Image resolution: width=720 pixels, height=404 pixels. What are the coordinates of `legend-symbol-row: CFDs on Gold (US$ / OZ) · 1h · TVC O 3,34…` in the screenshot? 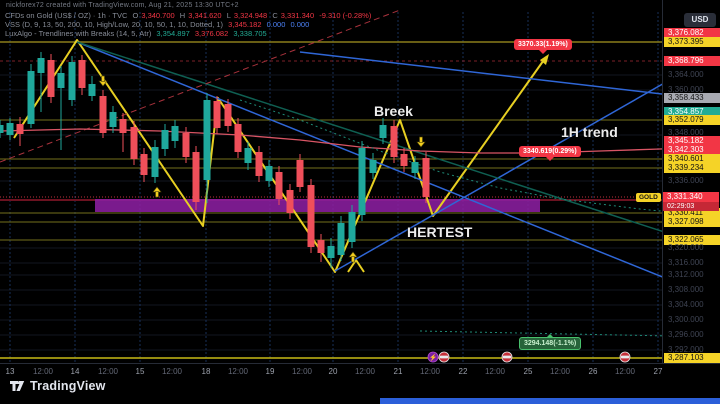 It's located at (188, 15).